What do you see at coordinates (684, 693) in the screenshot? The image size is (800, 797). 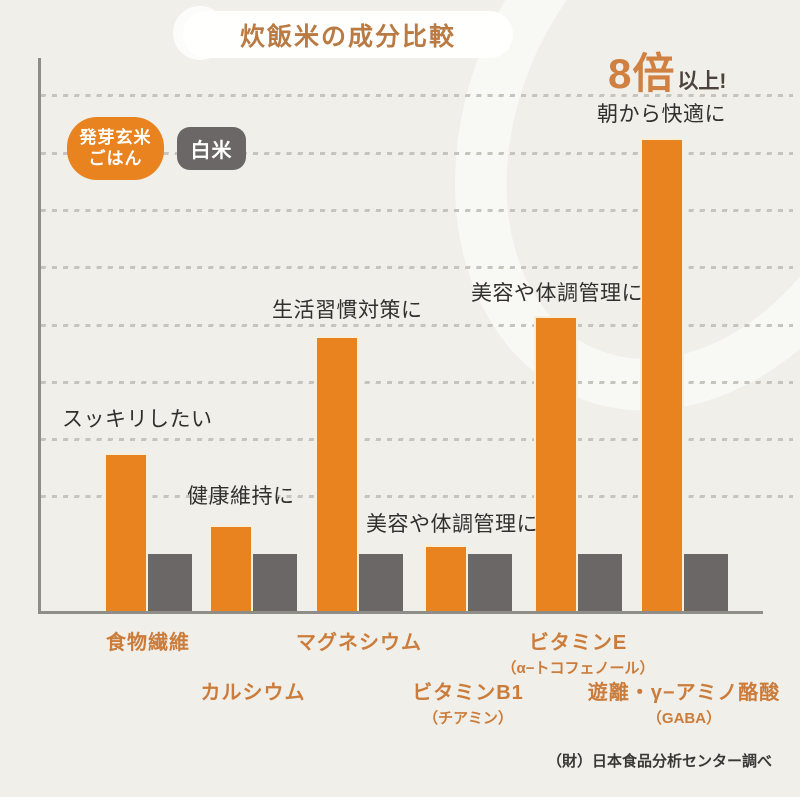 I see `category-name: 遊離・γ−アミノ酪酸` at bounding box center [684, 693].